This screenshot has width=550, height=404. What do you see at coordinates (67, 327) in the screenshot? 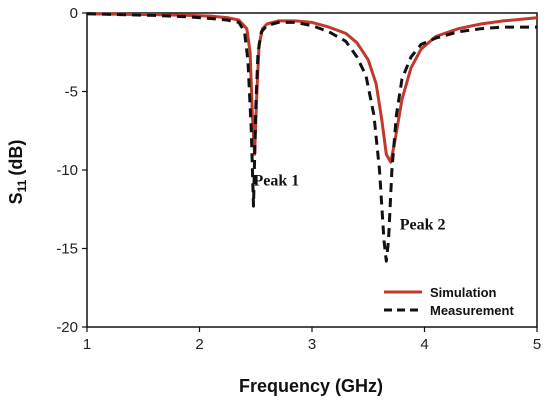
I see `y-tick-label: -20` at bounding box center [67, 327].